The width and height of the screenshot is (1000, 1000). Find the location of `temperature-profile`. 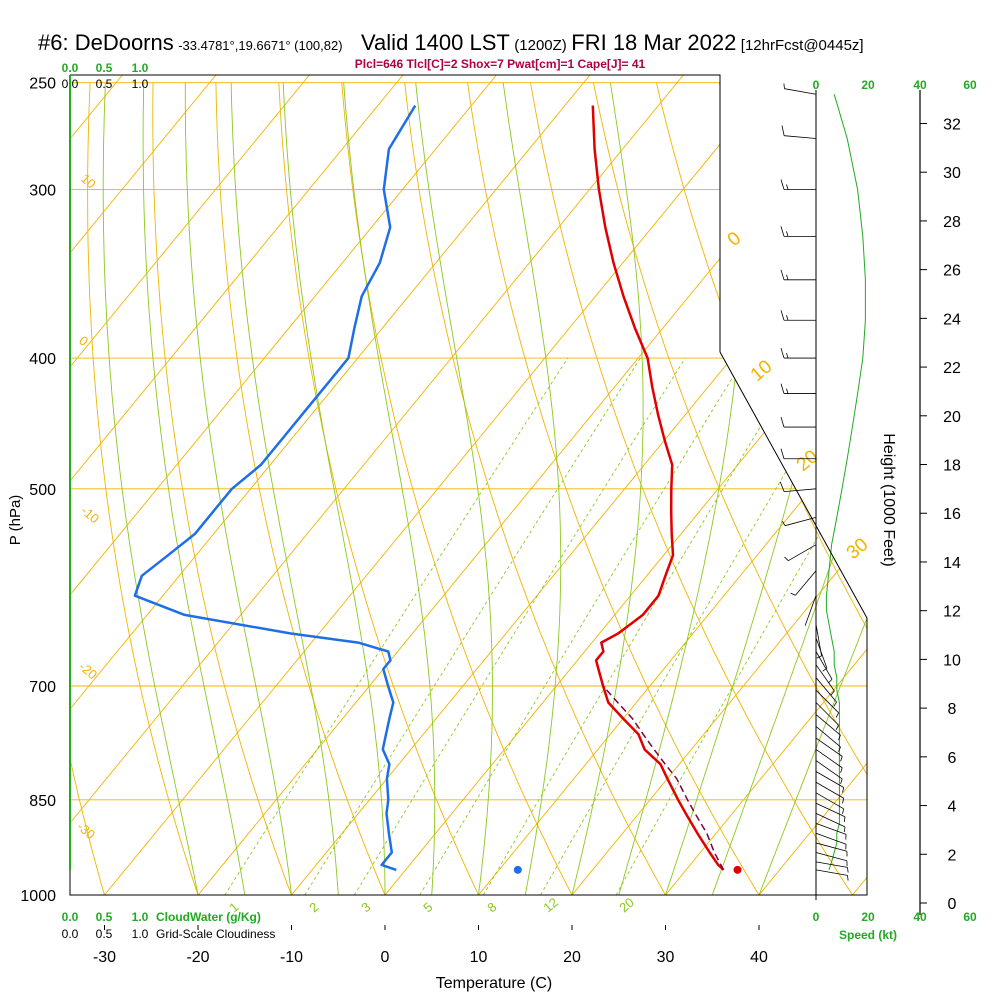

temperature-profile is located at coordinates (658, 488).